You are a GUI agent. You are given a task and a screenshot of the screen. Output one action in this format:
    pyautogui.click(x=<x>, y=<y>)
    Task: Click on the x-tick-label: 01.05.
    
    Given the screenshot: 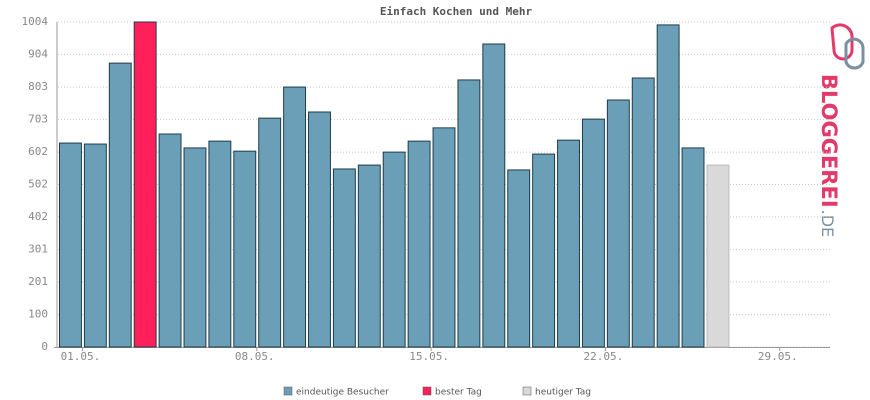 What is the action you would take?
    pyautogui.click(x=81, y=356)
    